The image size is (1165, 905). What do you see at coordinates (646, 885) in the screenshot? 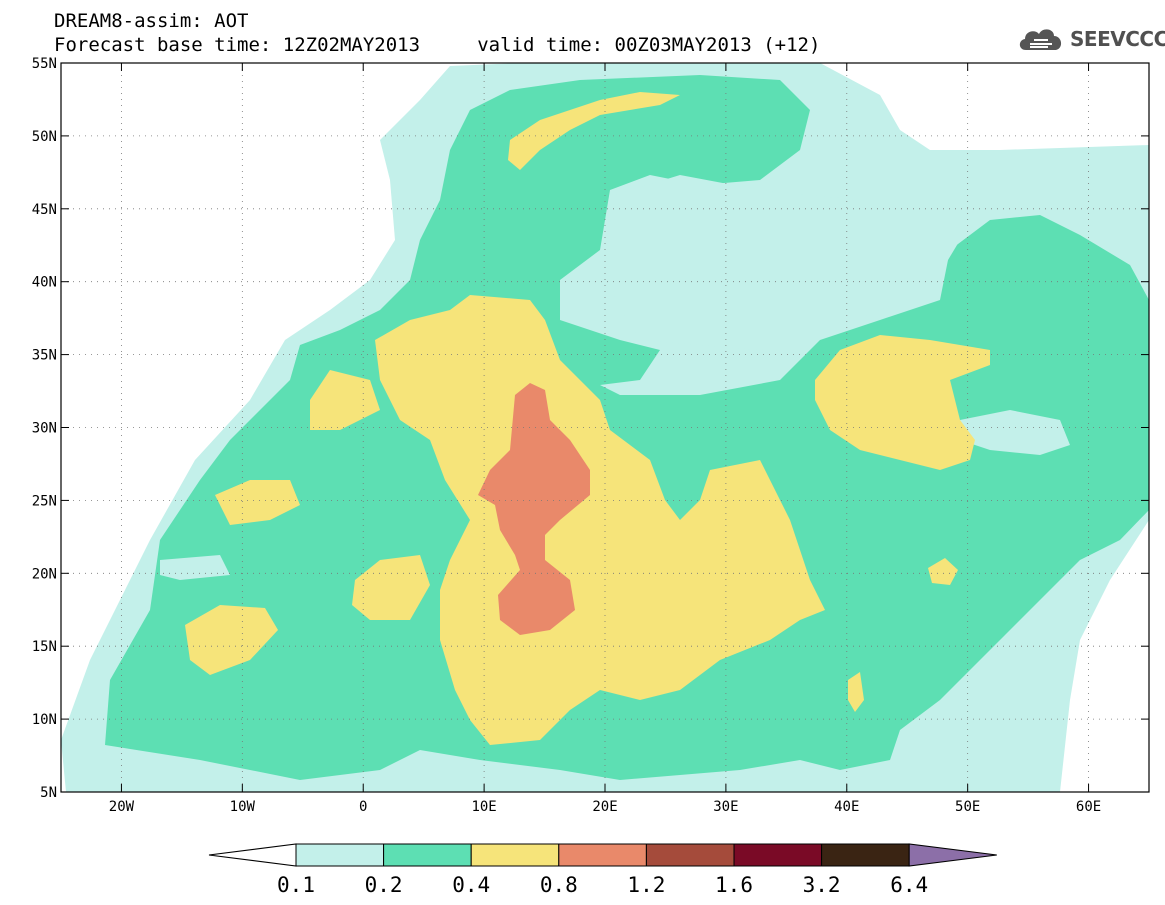
I see `colorbar-label: 1.2` at bounding box center [646, 885].